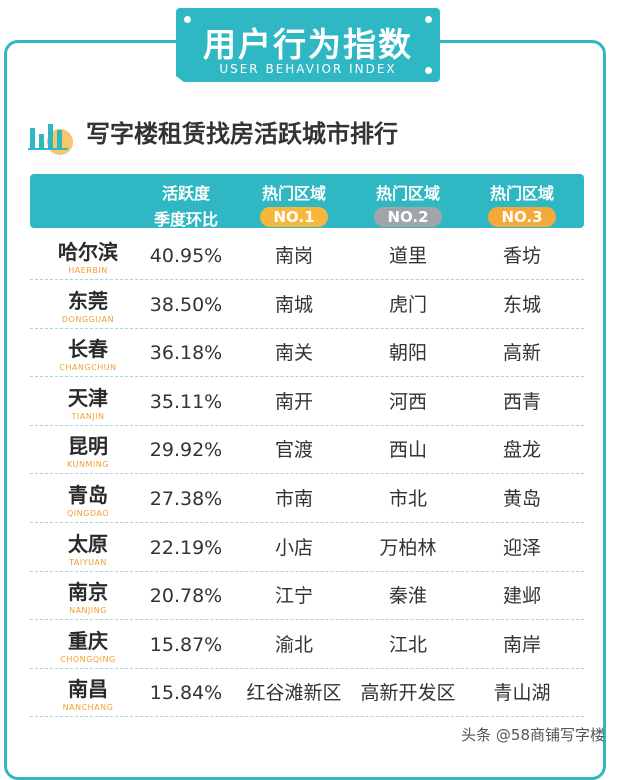 This screenshot has height=780, width=619. Describe the element at coordinates (293, 644) in the screenshot. I see `hot-district-1: 渝北` at that location.